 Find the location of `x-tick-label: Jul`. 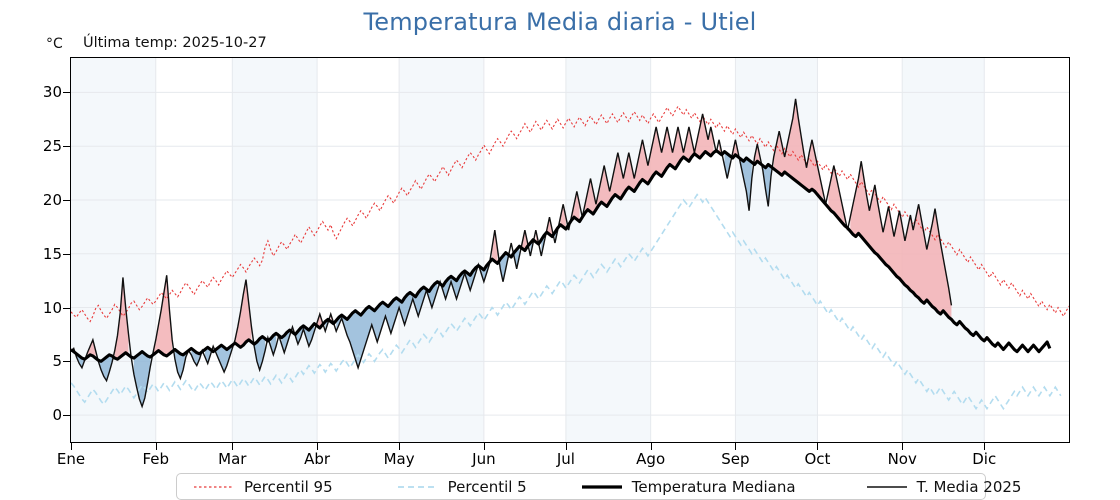

x-tick-label: Jul is located at coordinates (565, 459).